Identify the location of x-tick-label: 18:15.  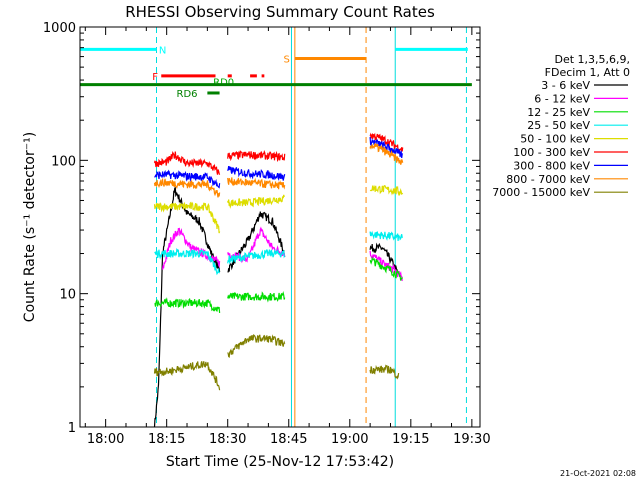
(166, 439).